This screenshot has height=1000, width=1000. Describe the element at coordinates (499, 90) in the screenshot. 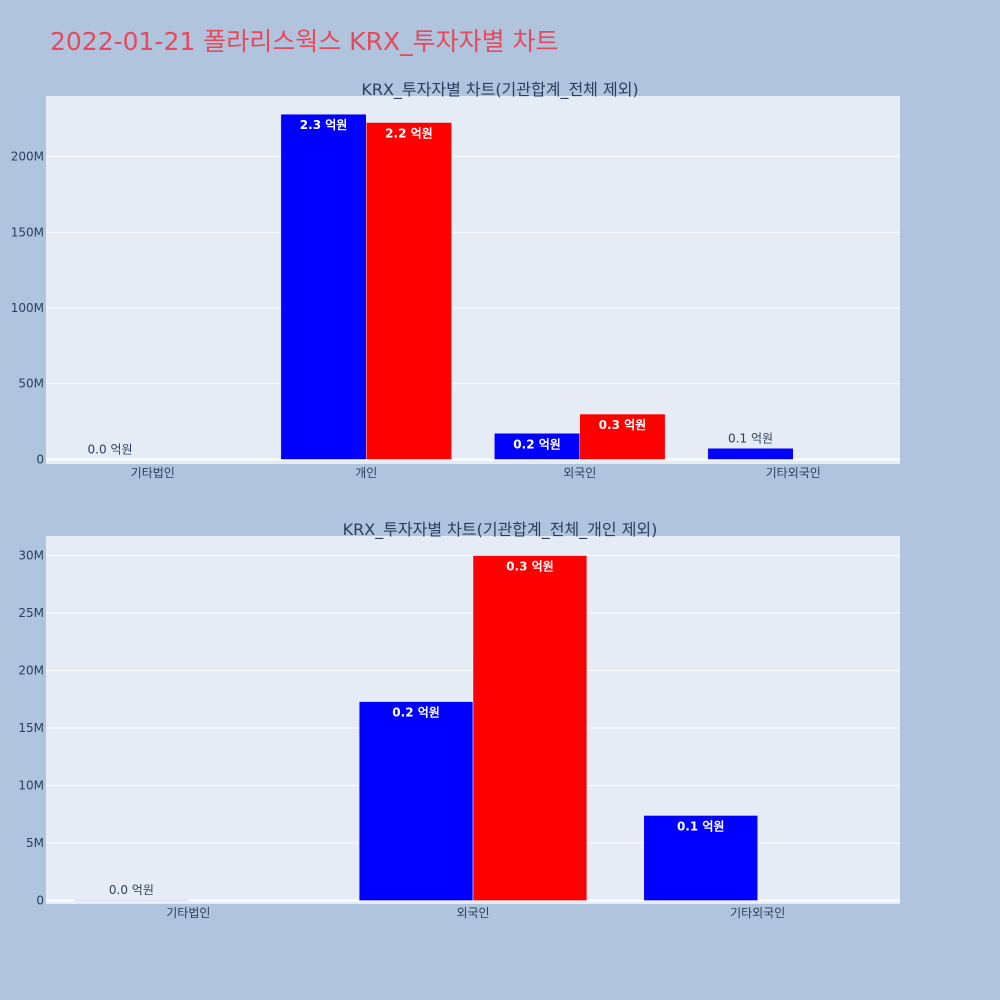

I see `chart-title-1: KRX_투자자별 차트(기관합계_전체 제외)` at that location.